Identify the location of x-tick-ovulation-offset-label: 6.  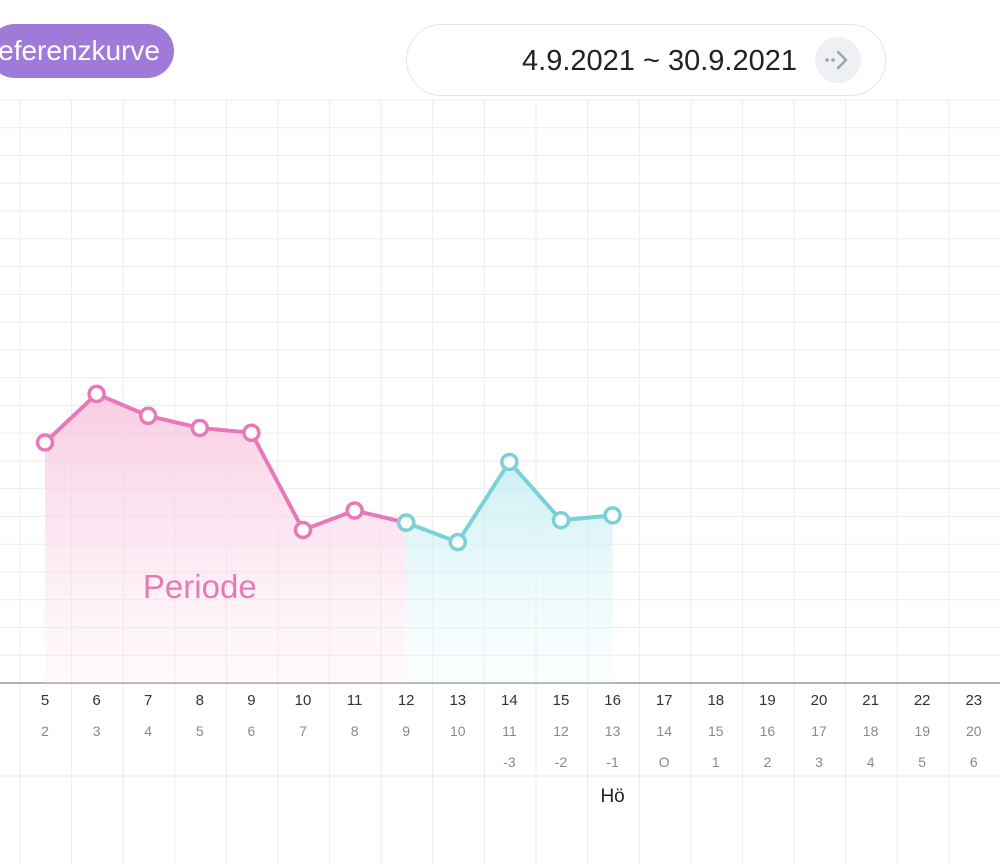
(974, 762).